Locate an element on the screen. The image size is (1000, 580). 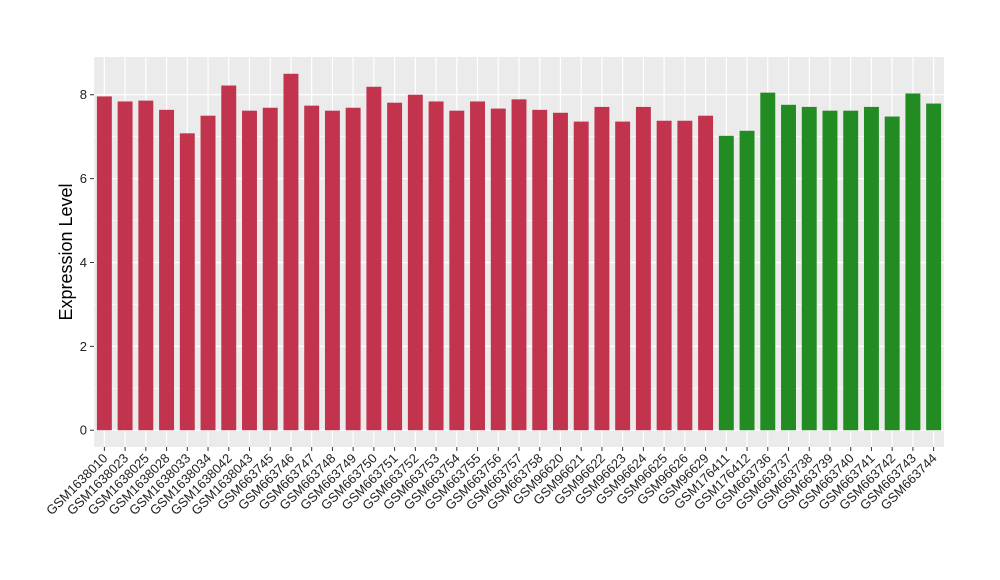
y-tick-label: 2 is located at coordinates (83, 346).